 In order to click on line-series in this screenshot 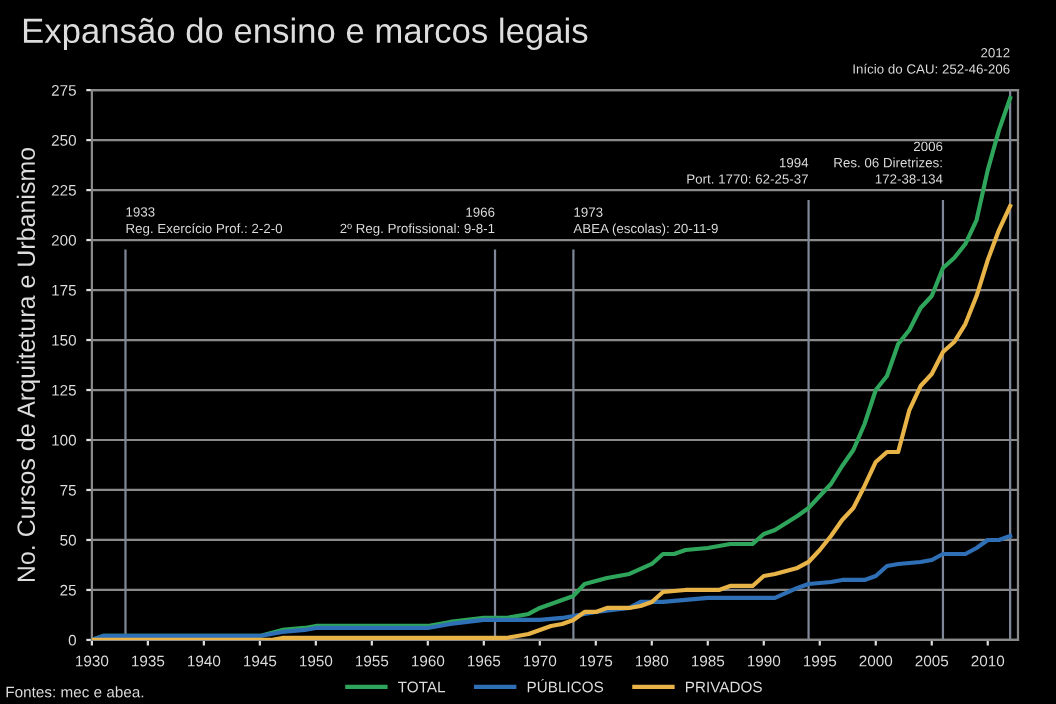, I will do `click(552, 586)`.